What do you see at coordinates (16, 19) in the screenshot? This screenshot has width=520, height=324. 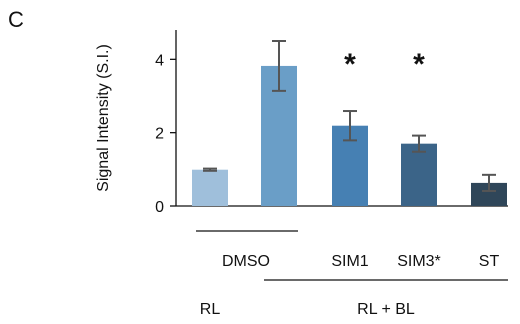 I see `panel-label: C` at bounding box center [16, 19].